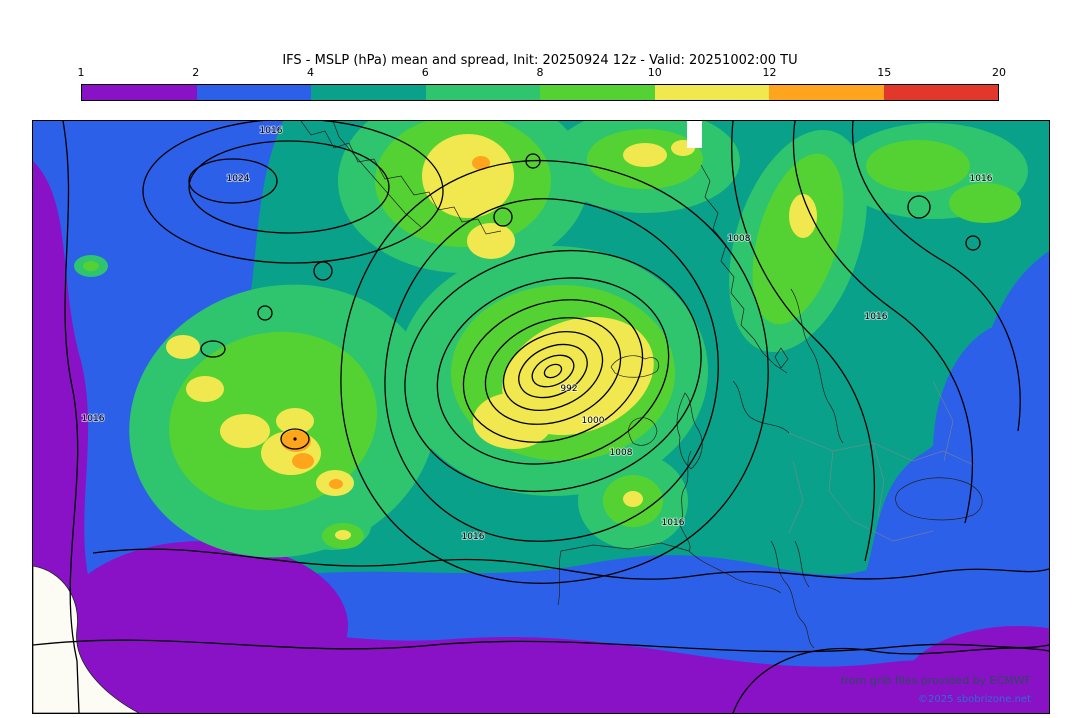  I want to click on colorbar-tick-label: 15, so click(884, 72).